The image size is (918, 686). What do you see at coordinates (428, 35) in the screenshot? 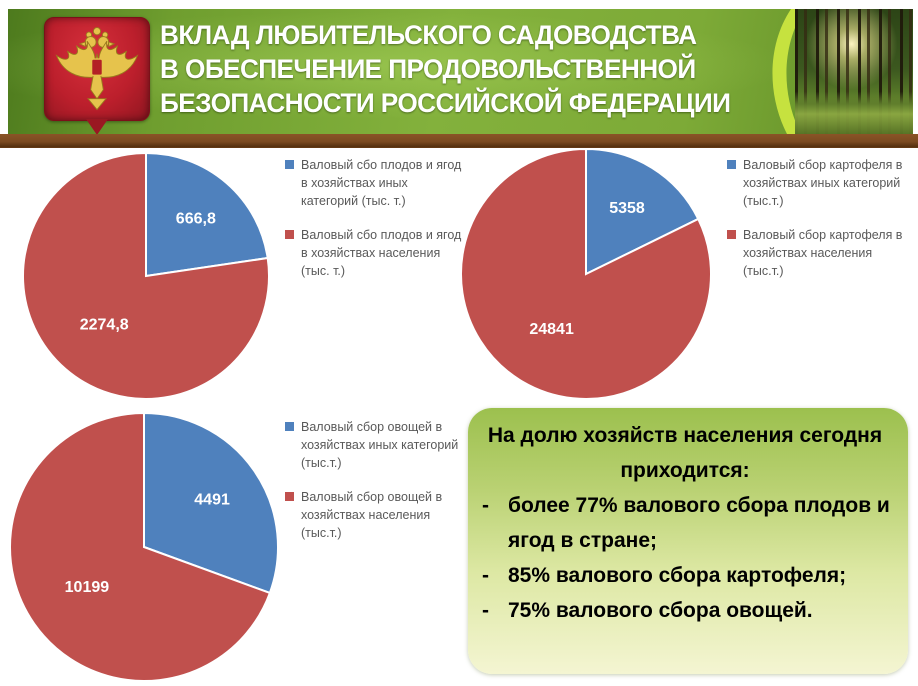
I see `slide-title-line-1: ВКЛАД ЛЮБИТЕЛЬСКОГО САДОВОДСТВА` at bounding box center [428, 35].